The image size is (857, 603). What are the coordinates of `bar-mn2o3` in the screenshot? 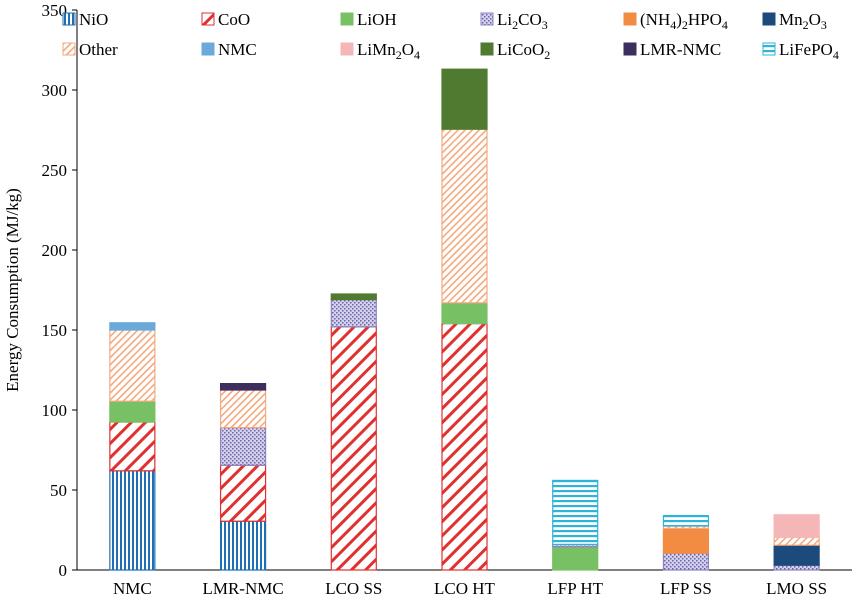 It's located at (796, 555).